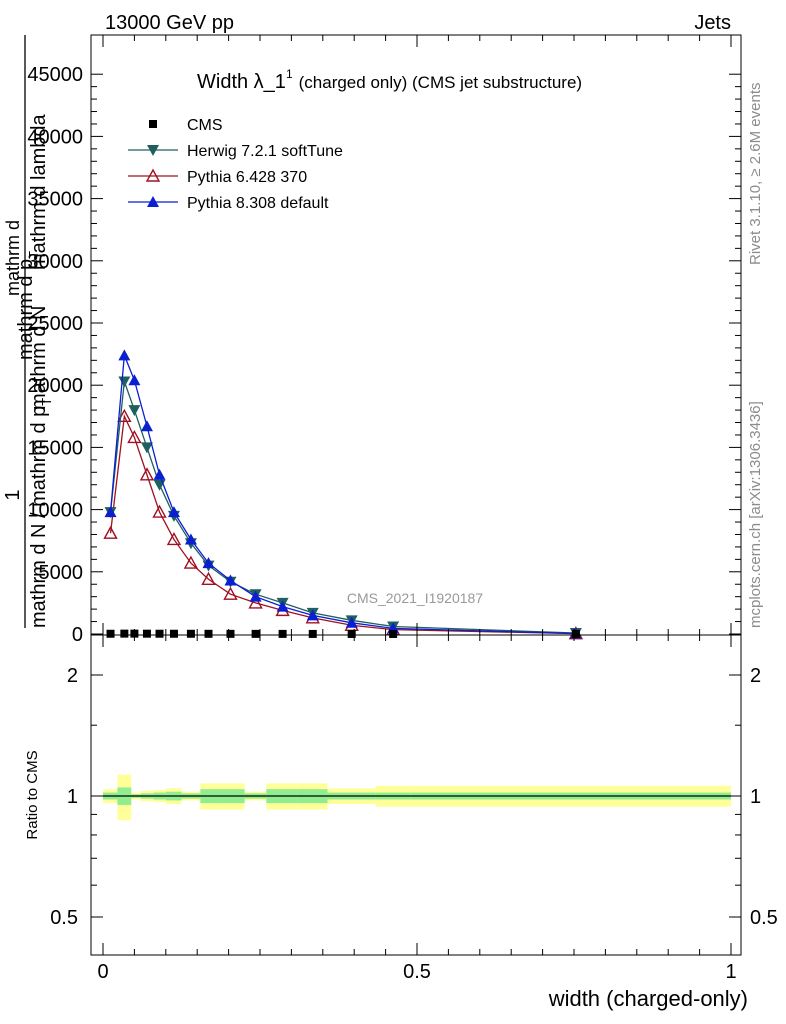  I want to click on watermark-label: CMS_2021_I1920187, so click(415, 598).